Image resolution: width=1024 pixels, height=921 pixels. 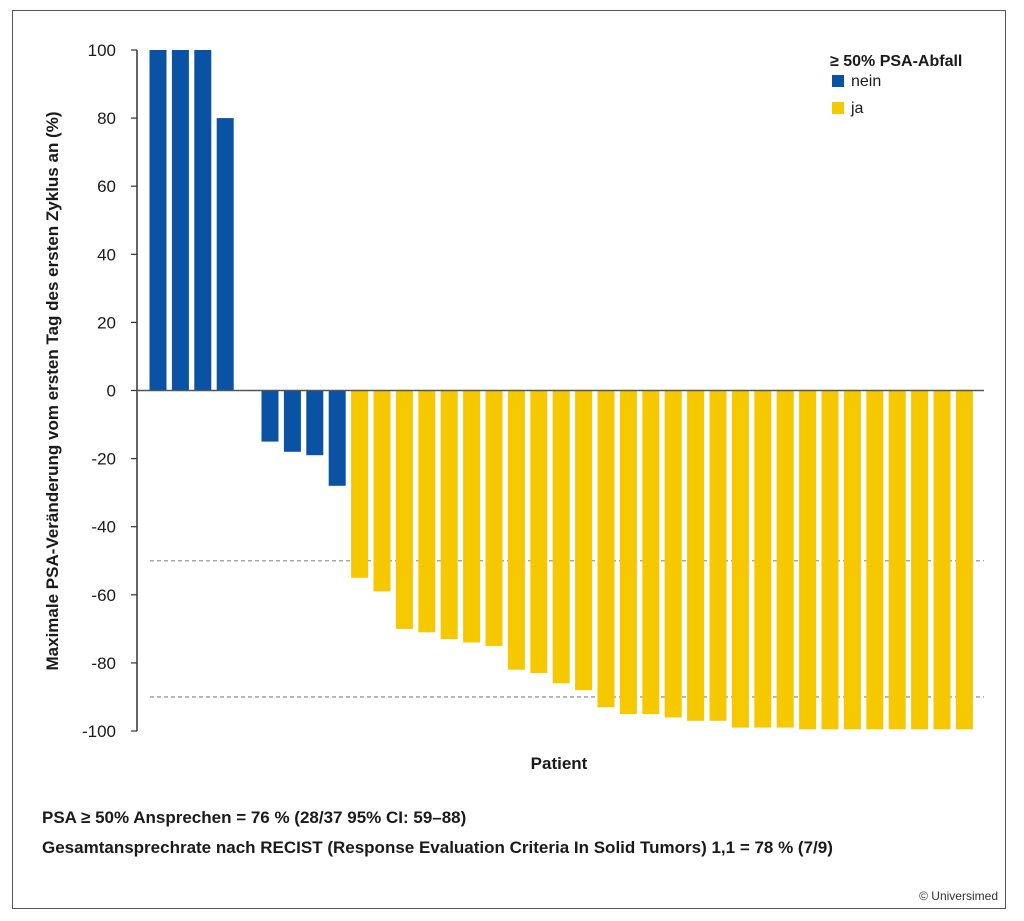 What do you see at coordinates (866, 81) in the screenshot?
I see `legend-label-nein: nein` at bounding box center [866, 81].